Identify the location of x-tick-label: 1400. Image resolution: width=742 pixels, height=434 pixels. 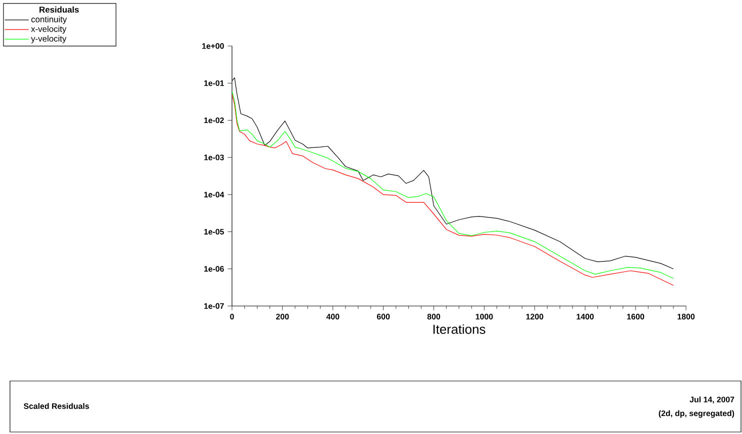
(585, 317).